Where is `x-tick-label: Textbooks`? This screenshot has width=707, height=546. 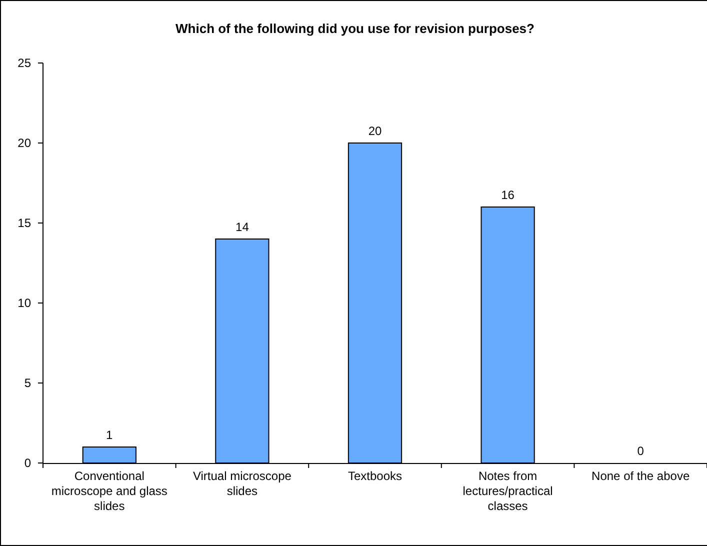
x-tick-label: Textbooks is located at coordinates (375, 476).